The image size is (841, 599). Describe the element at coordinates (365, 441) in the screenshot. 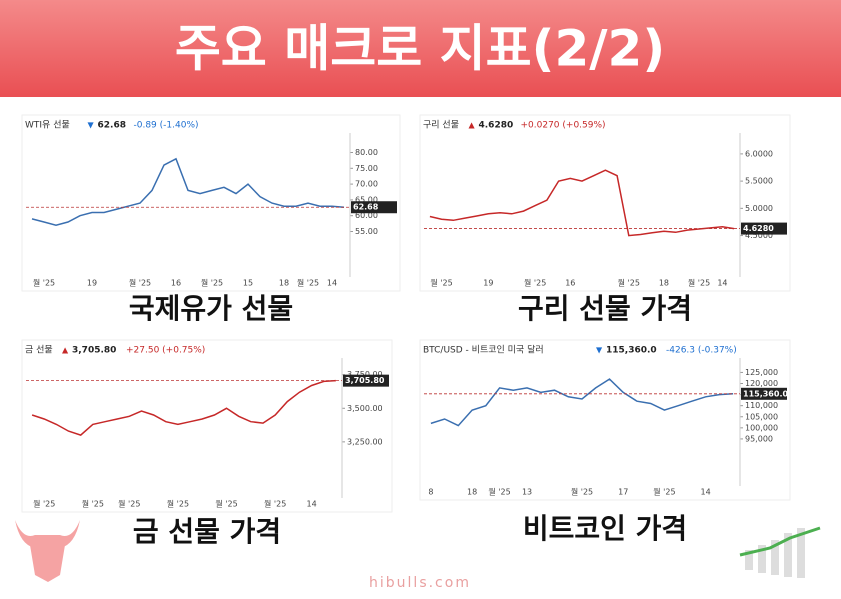

I see `y-tick-label: 3,250.00` at that location.